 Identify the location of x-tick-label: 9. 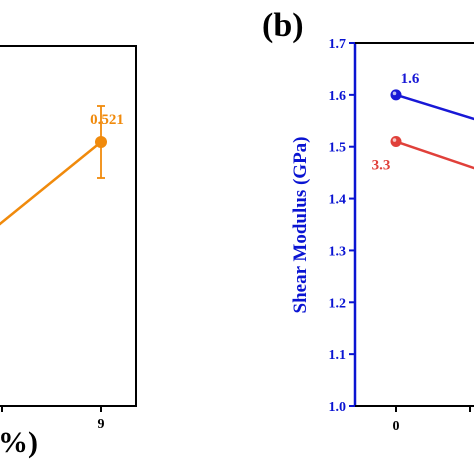
(101, 424).